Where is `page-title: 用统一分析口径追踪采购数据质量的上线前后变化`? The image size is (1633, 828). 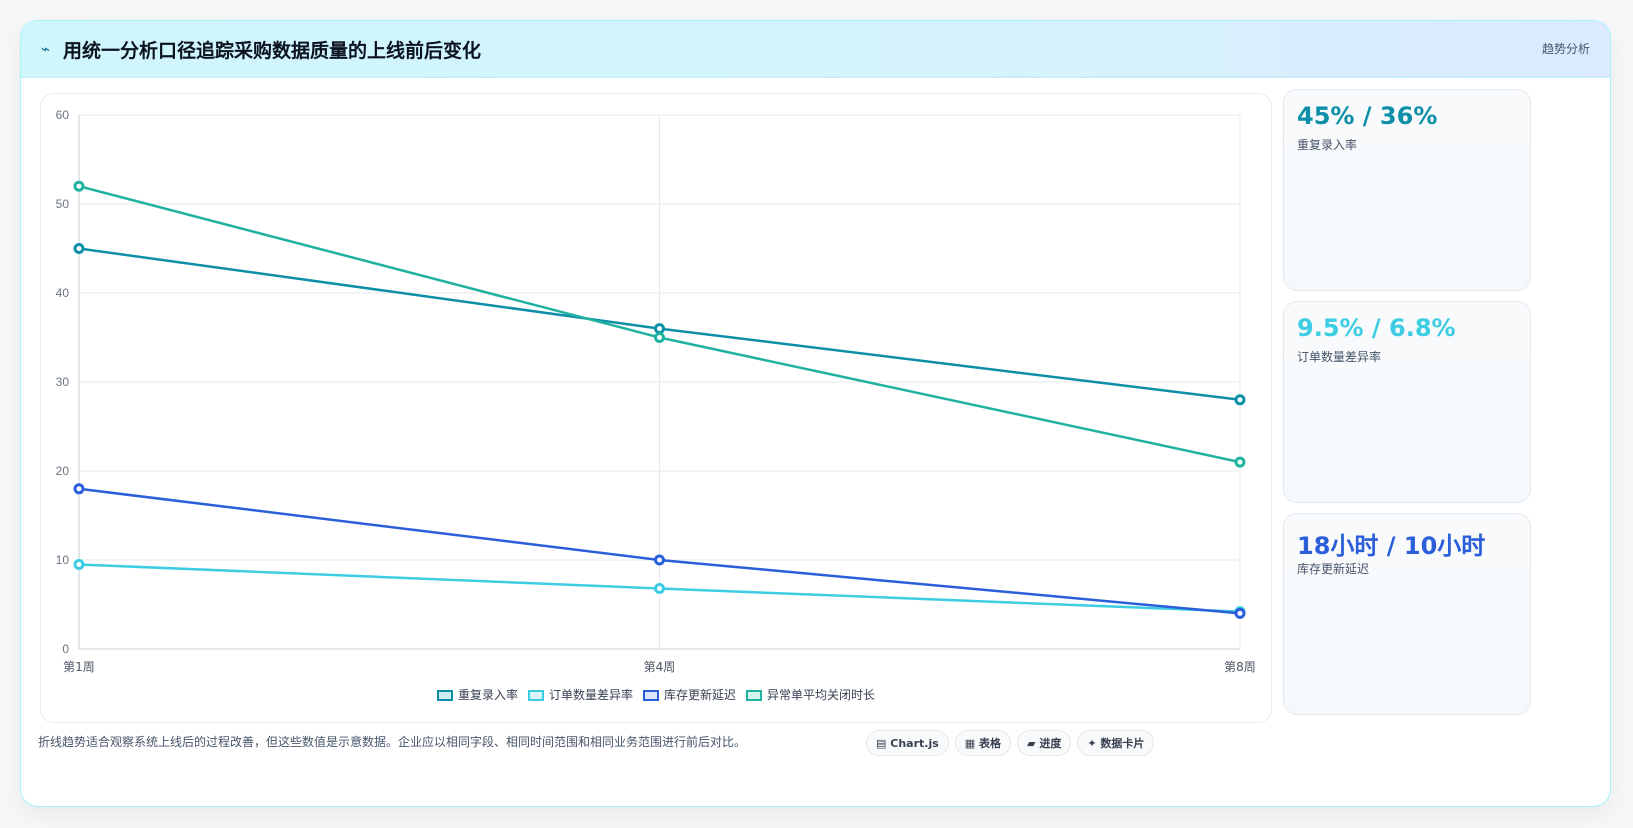 page-title: 用统一分析口径追踪采购数据质量的上线前后变化 is located at coordinates (272, 51).